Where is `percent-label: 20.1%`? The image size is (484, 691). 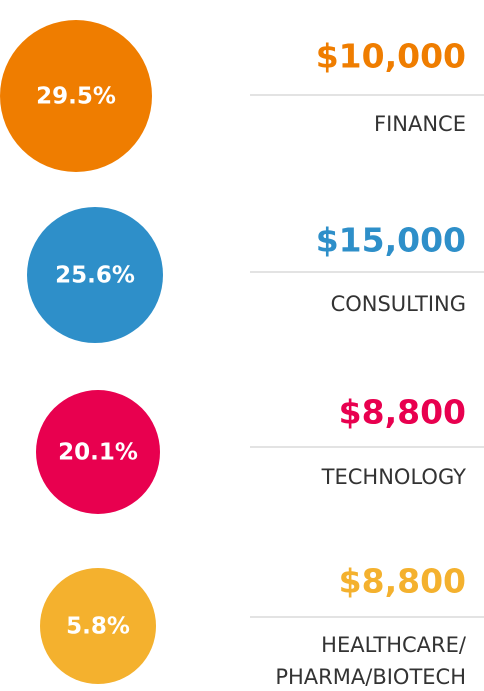 percent-label: 20.1% is located at coordinates (98, 453).